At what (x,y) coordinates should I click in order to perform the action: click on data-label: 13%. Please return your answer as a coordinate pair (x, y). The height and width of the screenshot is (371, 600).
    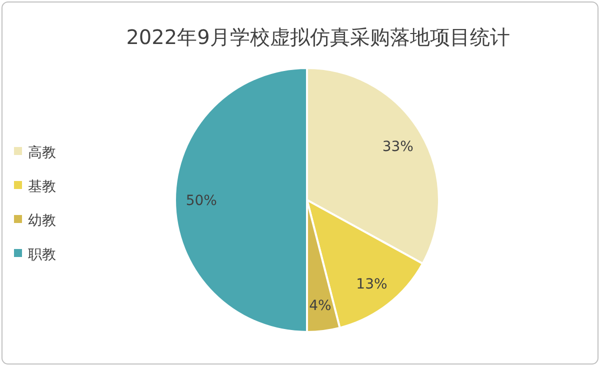
    Looking at the image, I should click on (372, 284).